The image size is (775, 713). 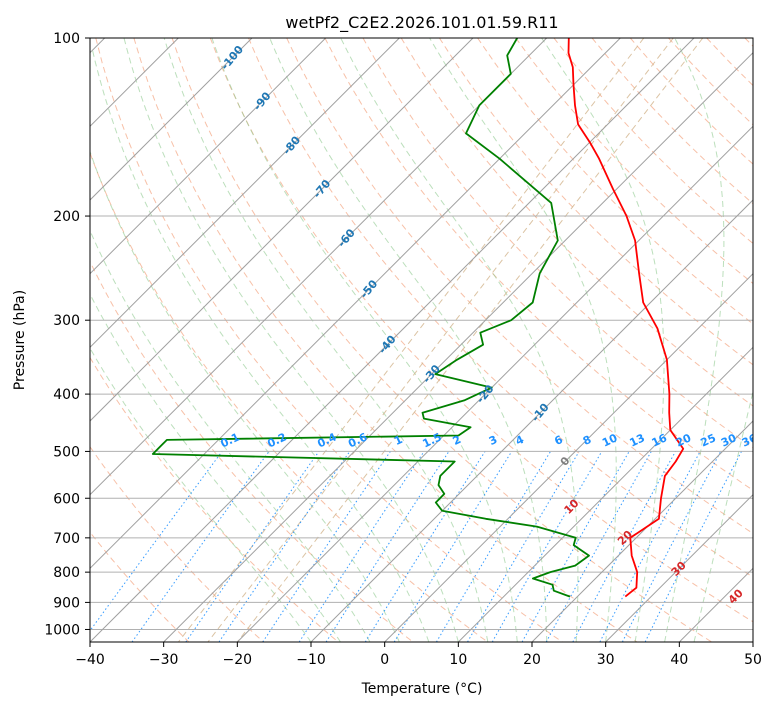 I want to click on y-tick-label: 600, so click(x=66, y=499).